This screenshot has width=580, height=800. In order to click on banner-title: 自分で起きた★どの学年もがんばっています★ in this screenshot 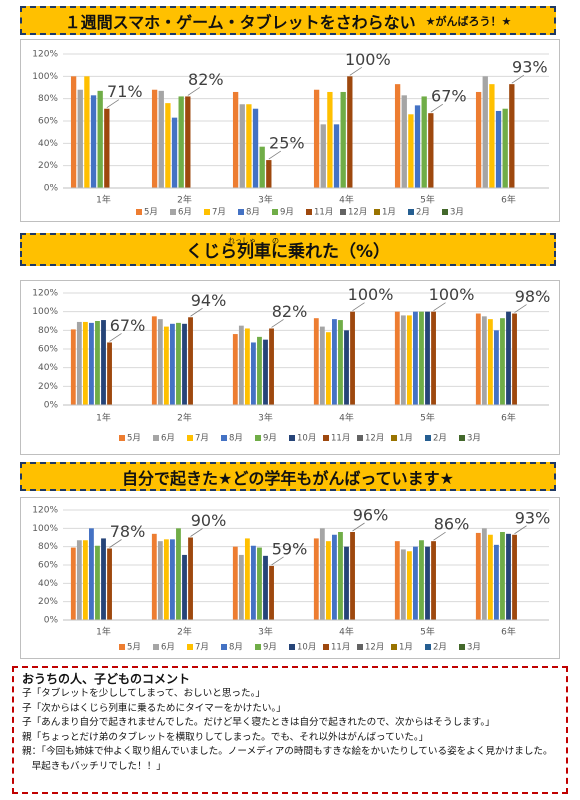, I will do `click(288, 478)`.